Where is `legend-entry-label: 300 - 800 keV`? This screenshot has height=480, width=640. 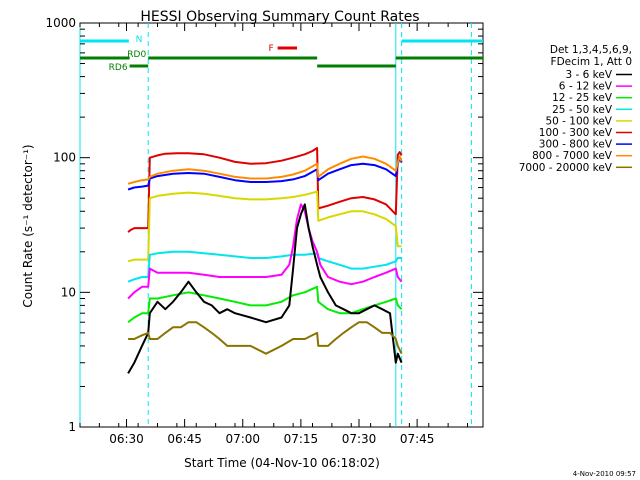 legend-entry-label: 300 - 800 keV is located at coordinates (576, 145).